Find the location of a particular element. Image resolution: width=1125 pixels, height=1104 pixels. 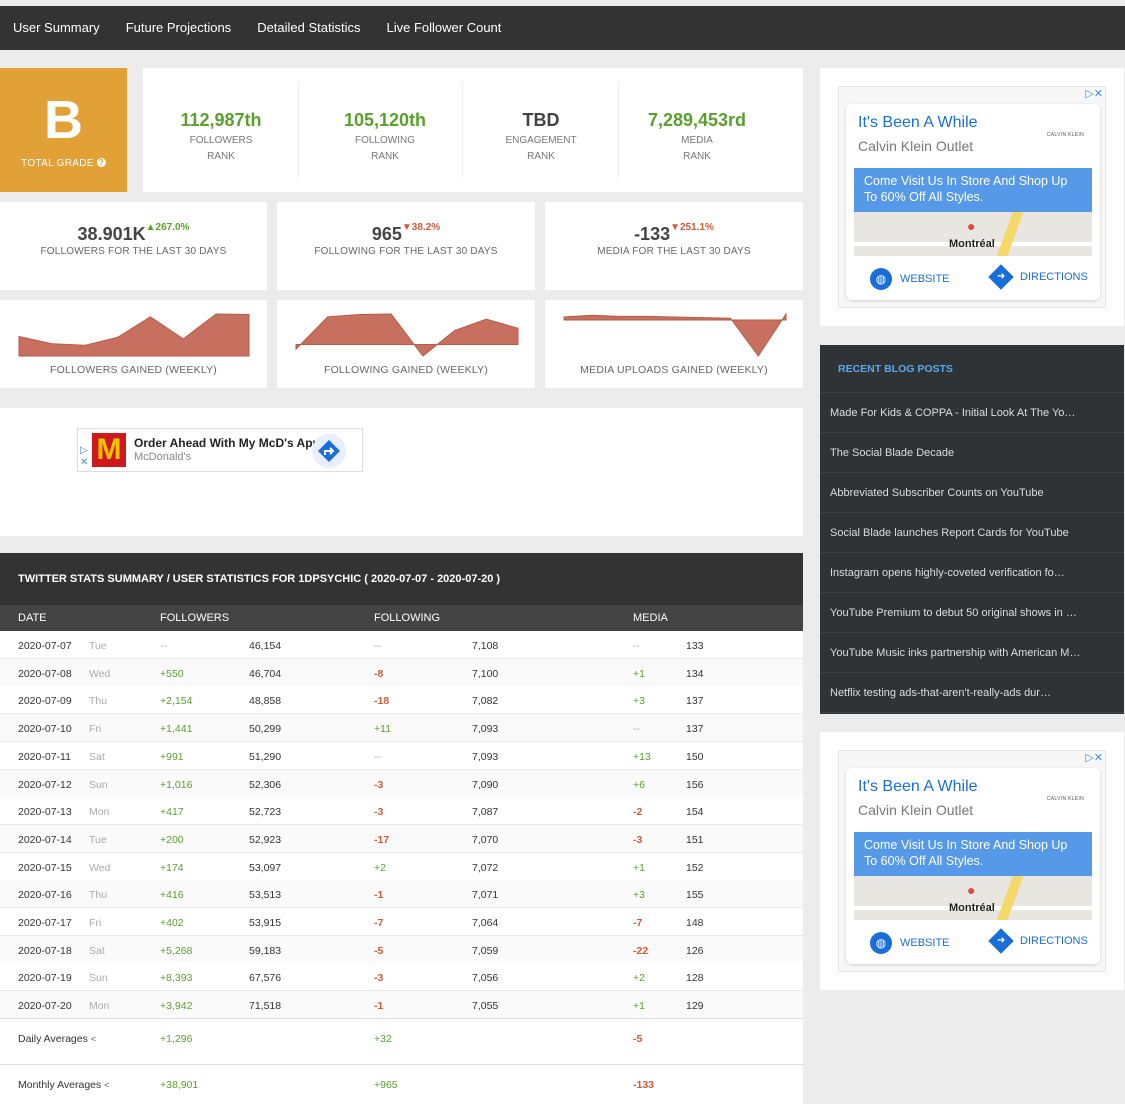

media-uploads-gained-chart: MEDIA UPLOADS GAINED (WEEKLY) is located at coordinates (674, 344).